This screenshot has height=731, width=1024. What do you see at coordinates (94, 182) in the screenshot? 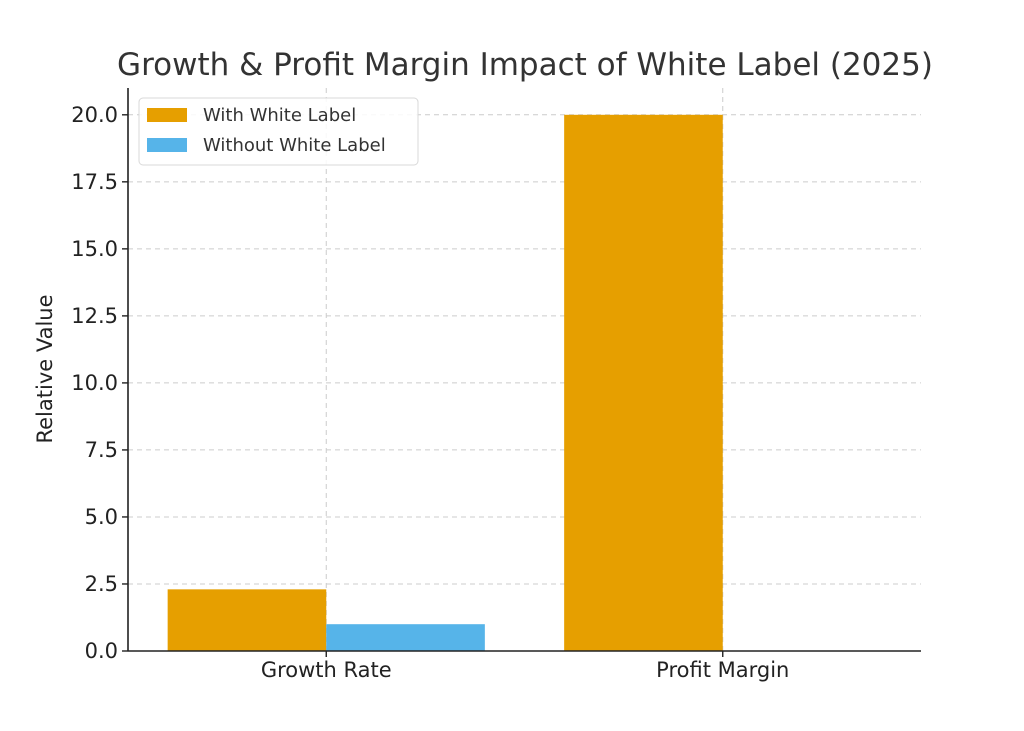
I see `y-tick-label: 17.5` at bounding box center [94, 182].